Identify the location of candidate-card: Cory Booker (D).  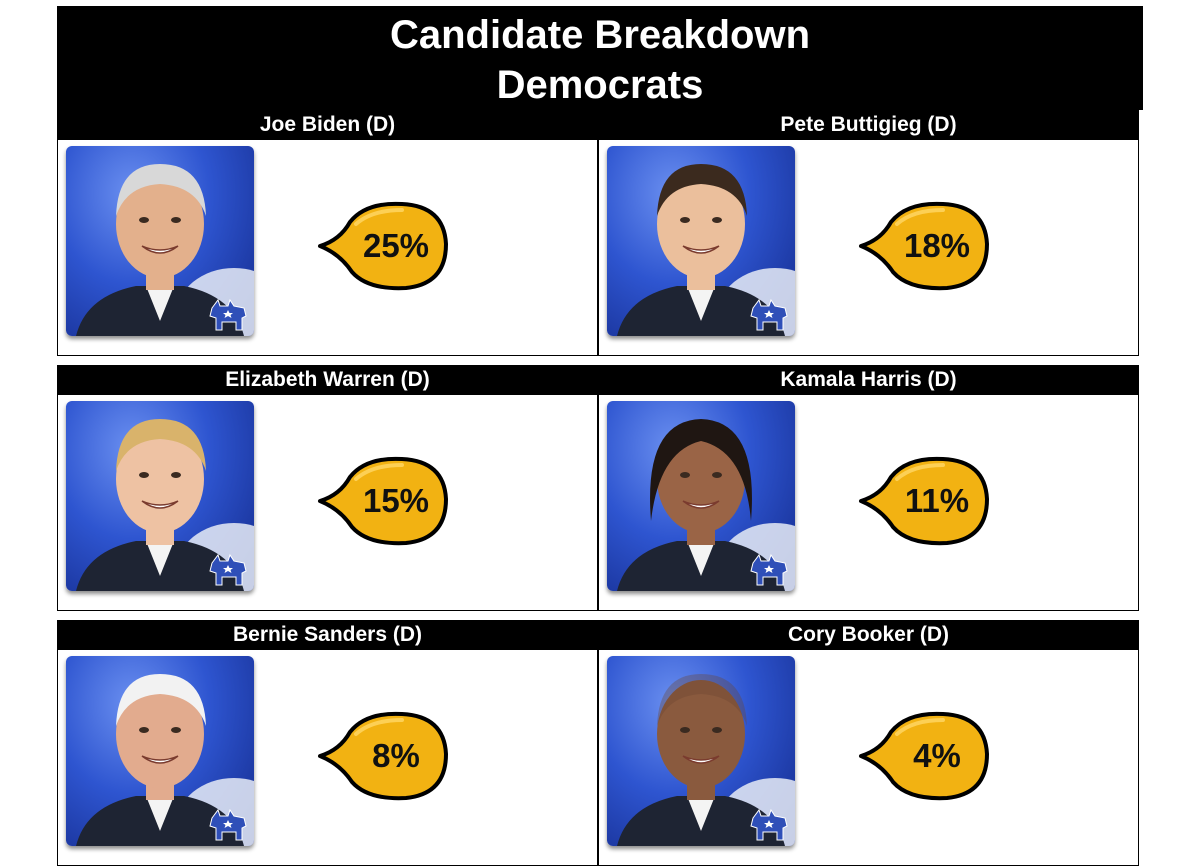
(868, 743).